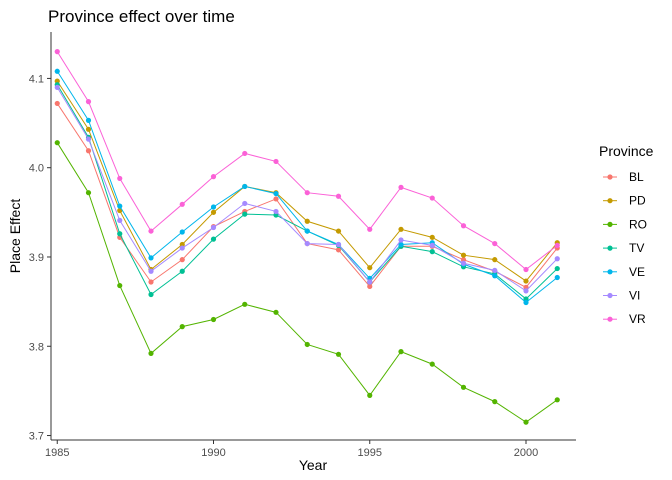 This screenshot has width=672, height=480. What do you see at coordinates (313, 465) in the screenshot?
I see `x-axis-title: Year` at bounding box center [313, 465].